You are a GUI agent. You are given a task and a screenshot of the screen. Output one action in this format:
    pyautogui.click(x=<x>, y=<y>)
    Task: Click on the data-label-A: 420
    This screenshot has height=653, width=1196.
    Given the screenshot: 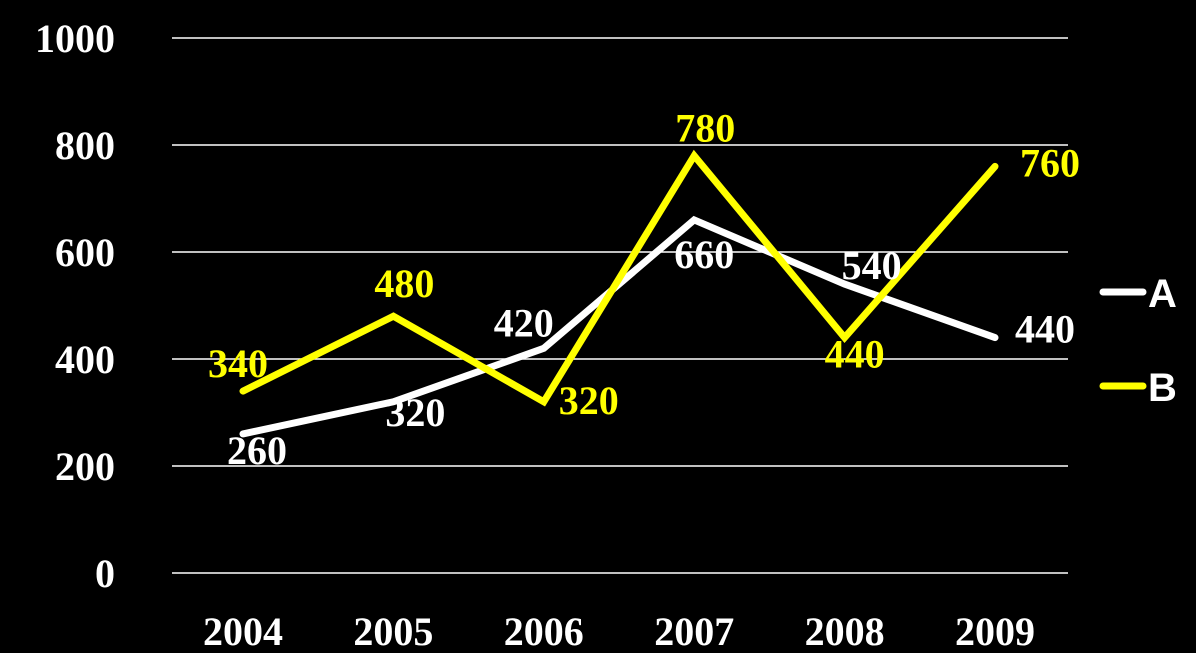 What is the action you would take?
    pyautogui.click(x=524, y=322)
    